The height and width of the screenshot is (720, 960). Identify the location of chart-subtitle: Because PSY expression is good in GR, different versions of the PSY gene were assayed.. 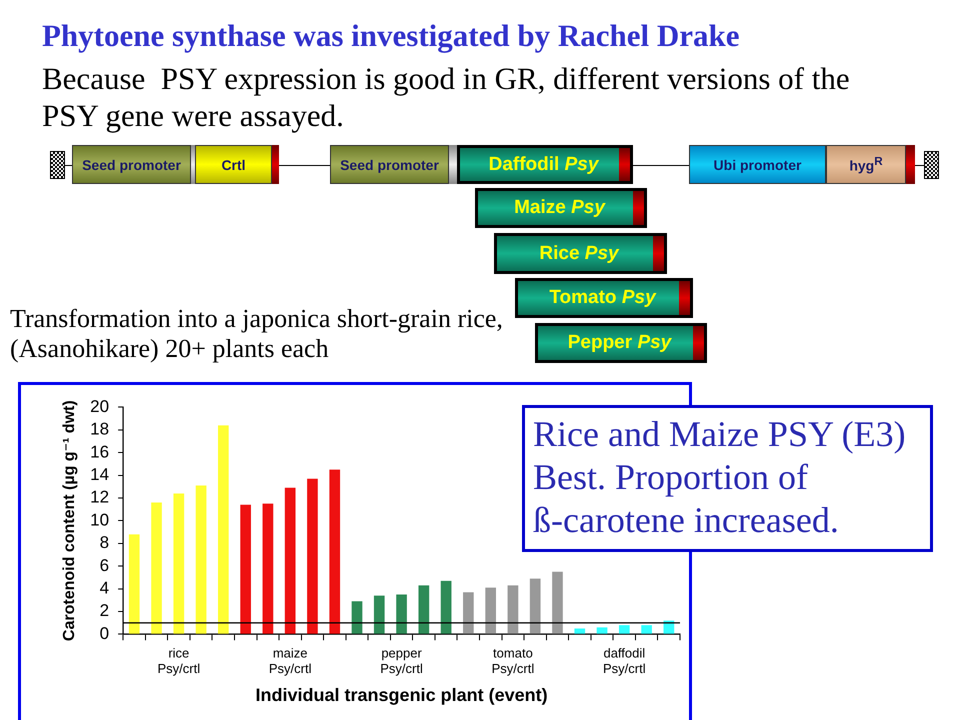
(446, 97).